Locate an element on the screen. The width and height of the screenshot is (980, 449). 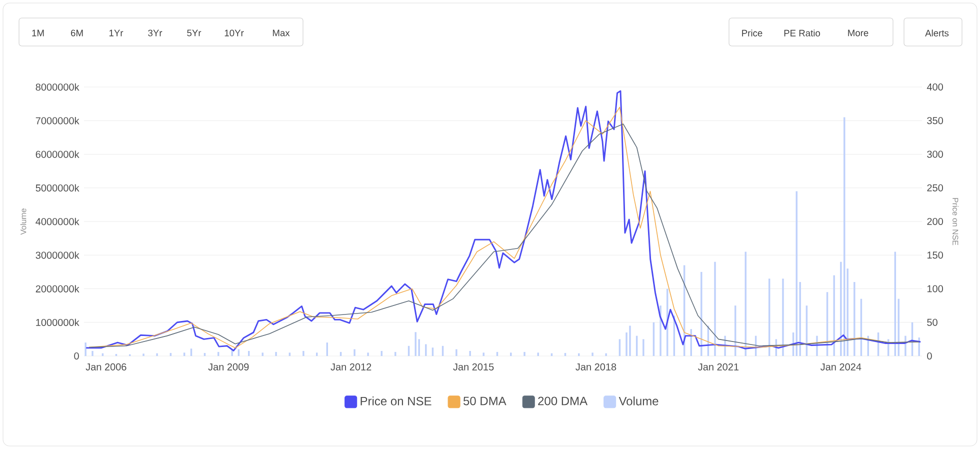
x-tick-label: Jan 2021 is located at coordinates (718, 366).